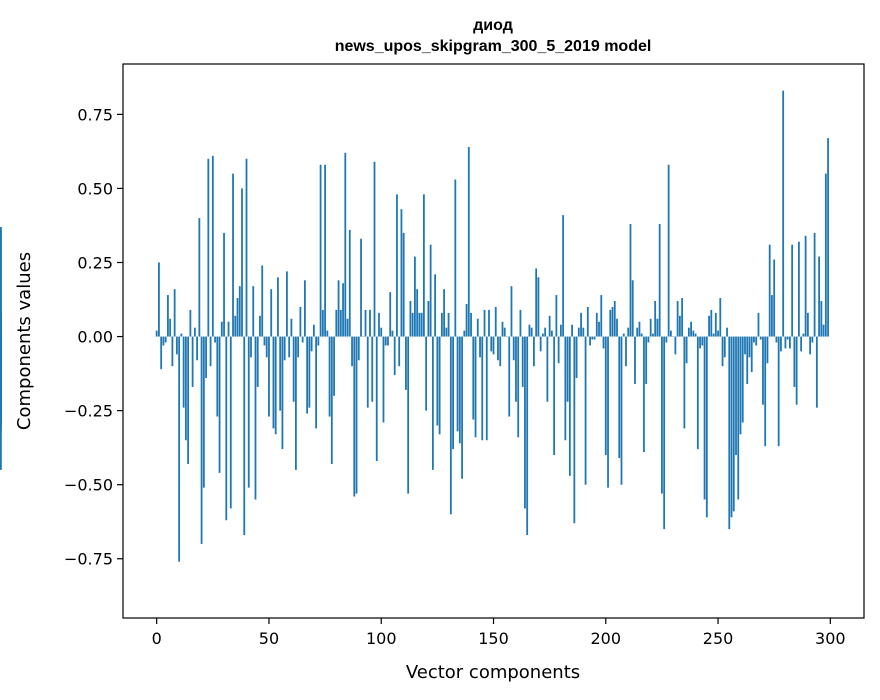  Describe the element at coordinates (88, 485) in the screenshot. I see `y-tick-label: −0.50` at that location.